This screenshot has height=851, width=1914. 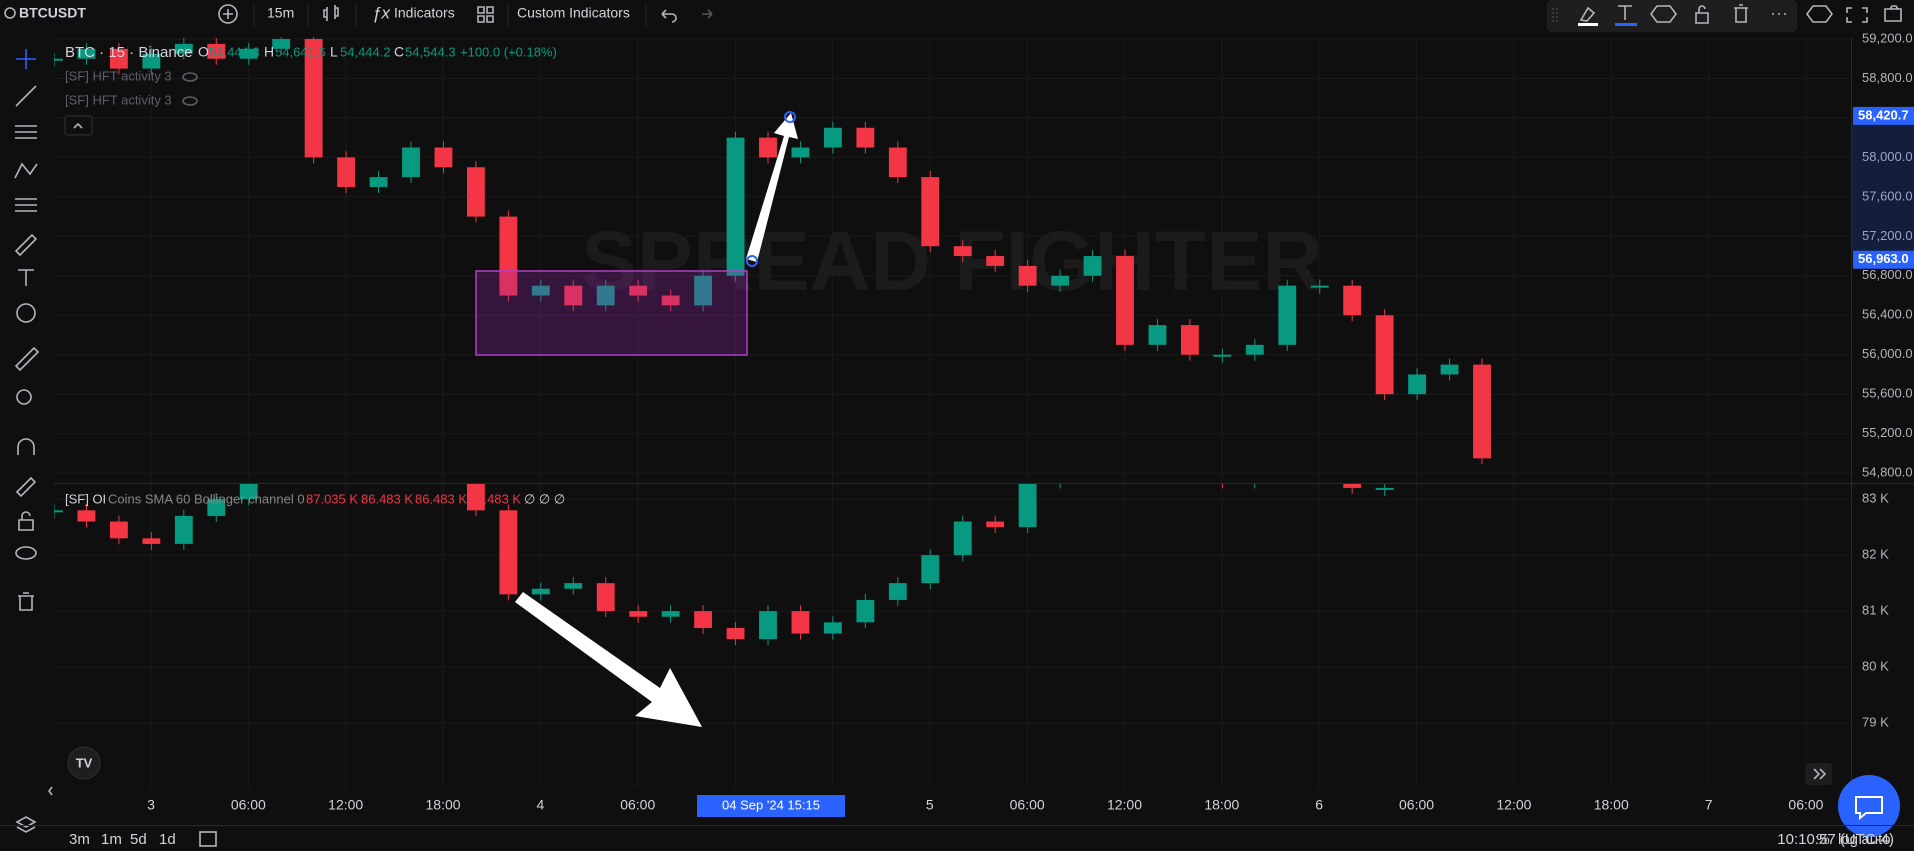 I want to click on range-button: 5d, so click(x=138, y=839).